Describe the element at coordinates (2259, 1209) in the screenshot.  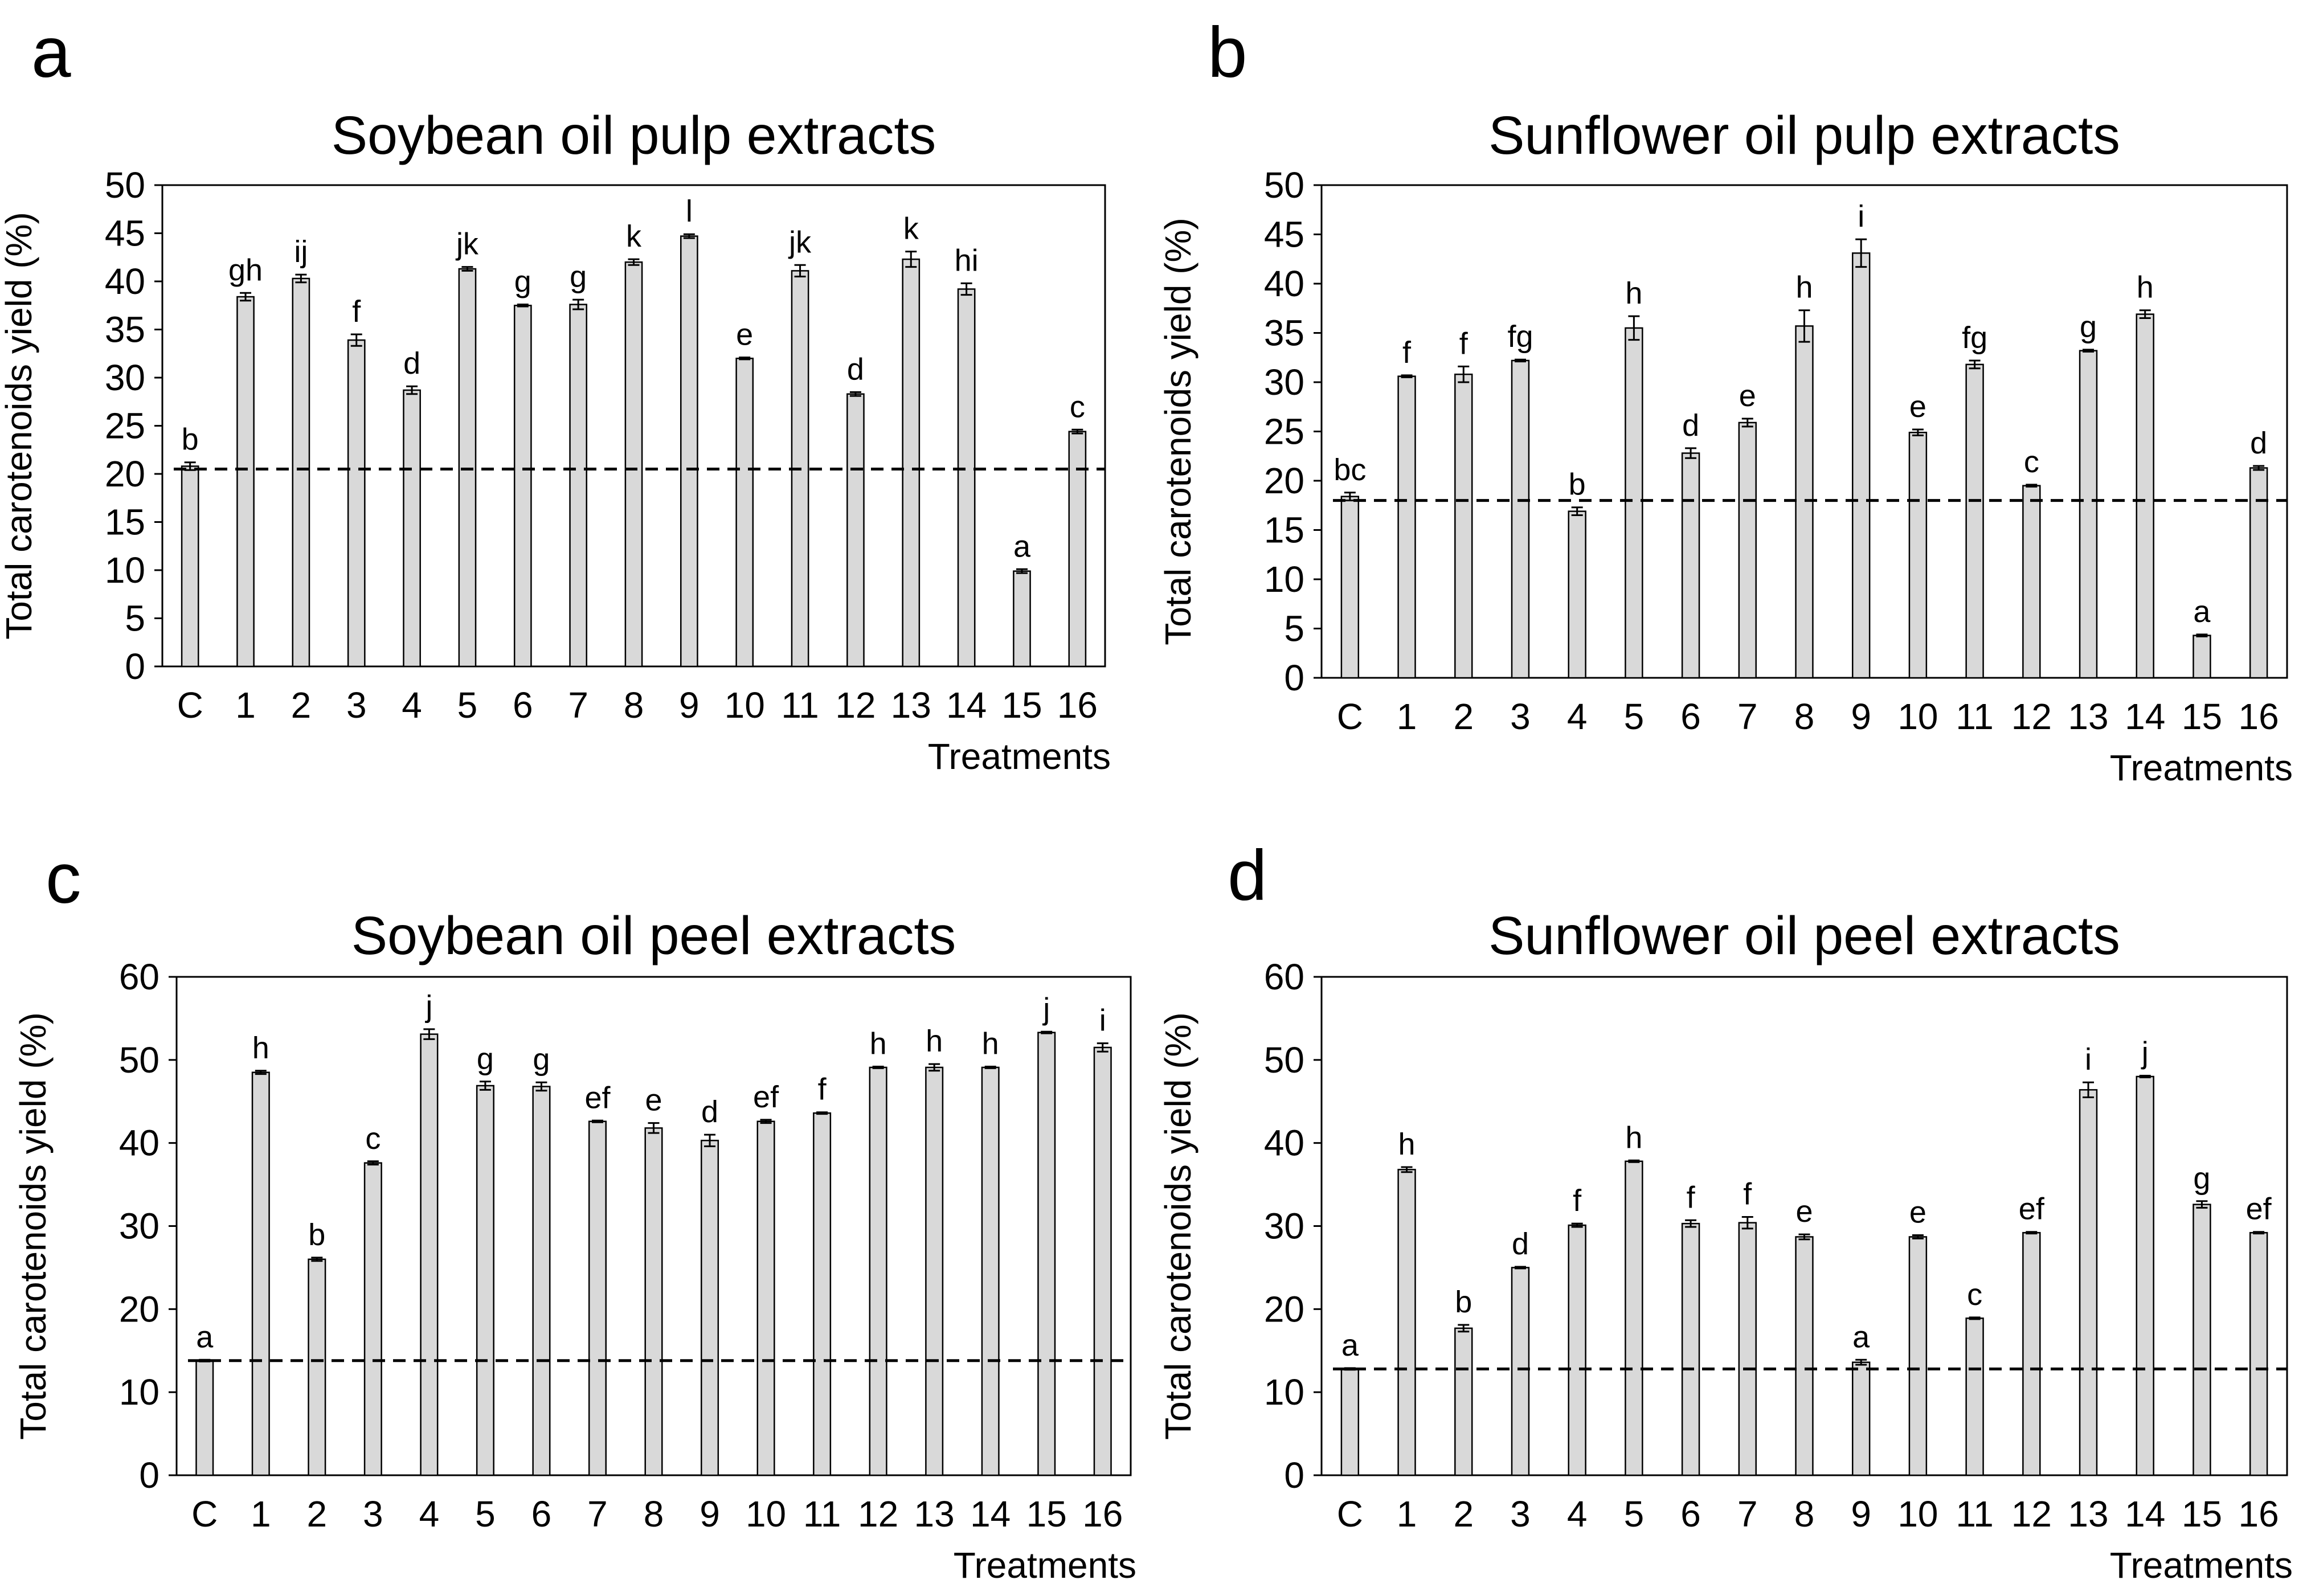
I see `significance-label: ef` at that location.